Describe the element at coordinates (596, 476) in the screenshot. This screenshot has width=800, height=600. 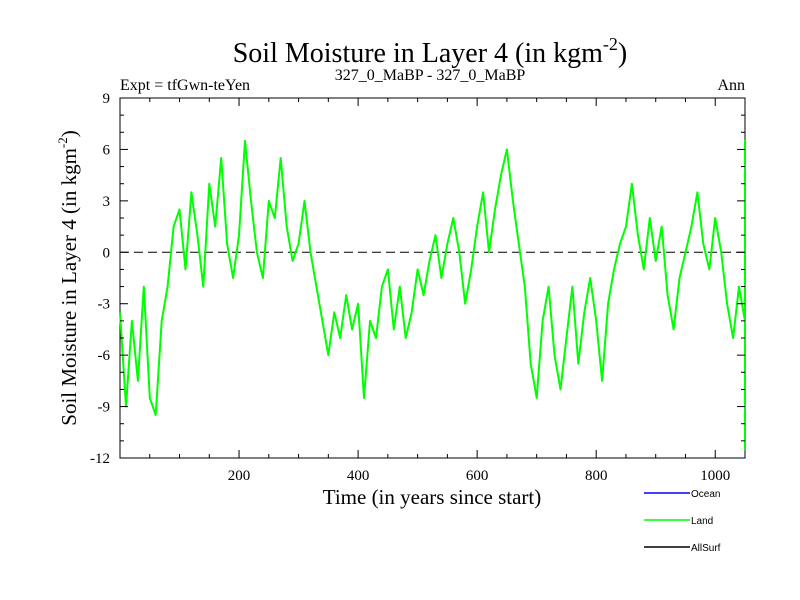
I see `x-tick-label: 800` at that location.